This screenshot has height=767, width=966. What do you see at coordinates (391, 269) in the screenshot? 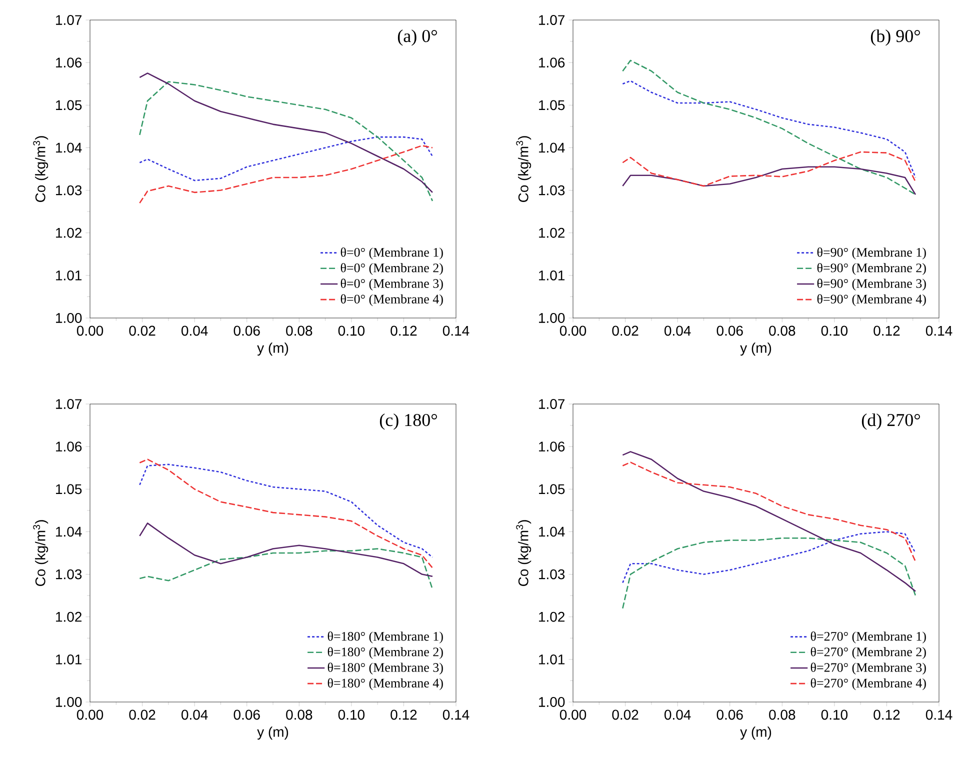
I see `legend-label: θ=0° (Membrane 2)` at bounding box center [391, 269].